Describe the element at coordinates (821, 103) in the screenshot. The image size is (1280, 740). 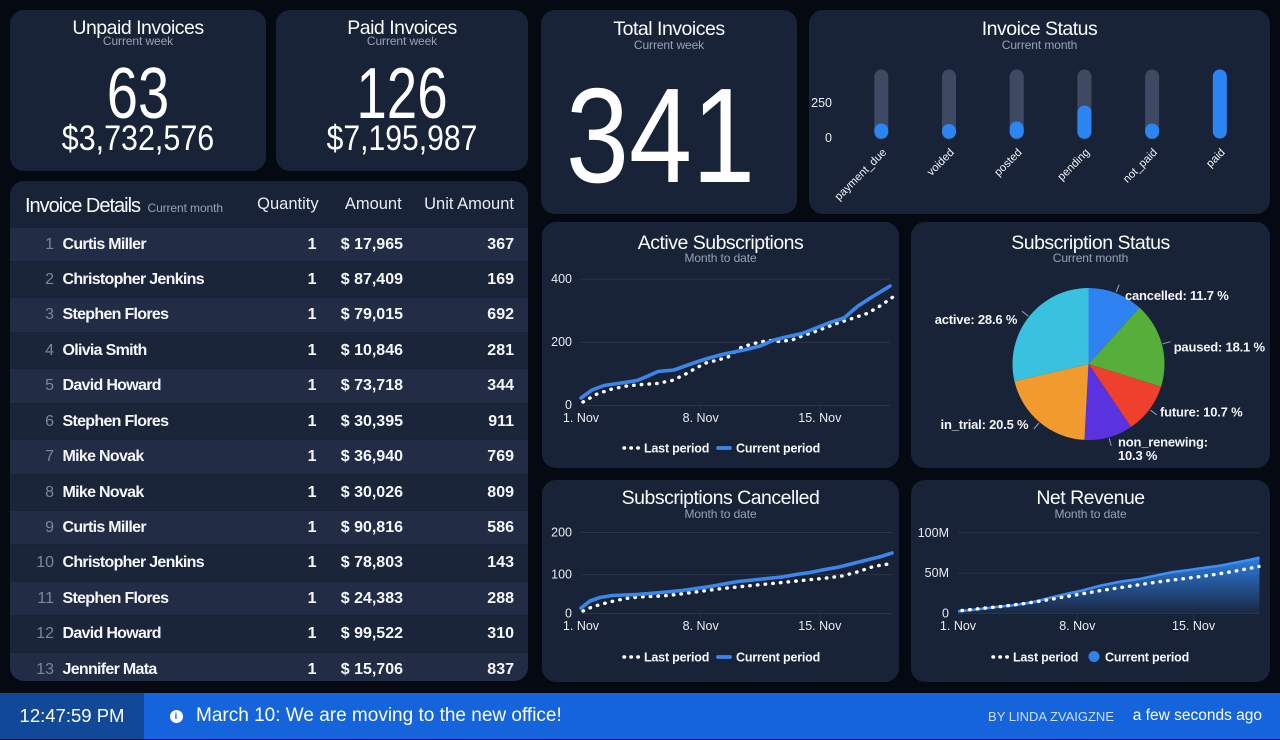
I see `svg-text: 250` at that location.